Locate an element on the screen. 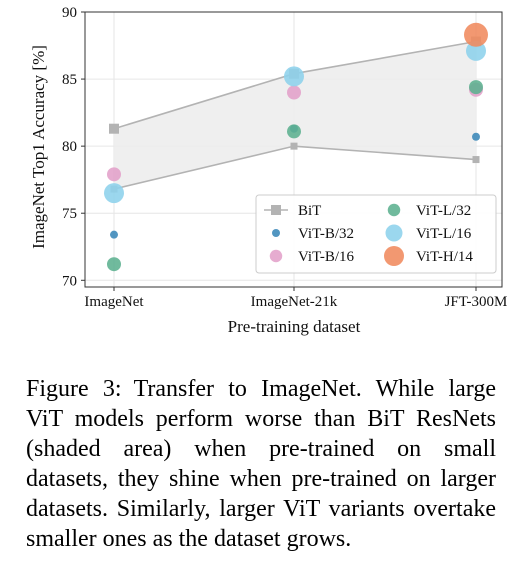  y-tick-label: 85 is located at coordinates (69, 80).